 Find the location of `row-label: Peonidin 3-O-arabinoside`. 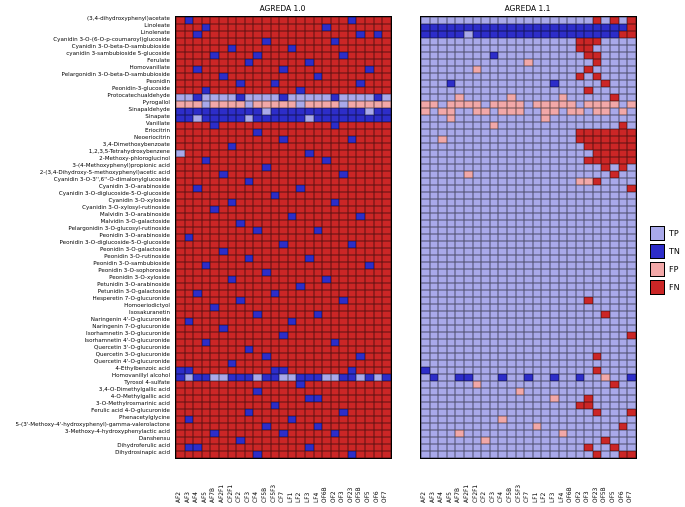

row-label: Peonidin 3-O-arabinoside is located at coordinates (134, 236).